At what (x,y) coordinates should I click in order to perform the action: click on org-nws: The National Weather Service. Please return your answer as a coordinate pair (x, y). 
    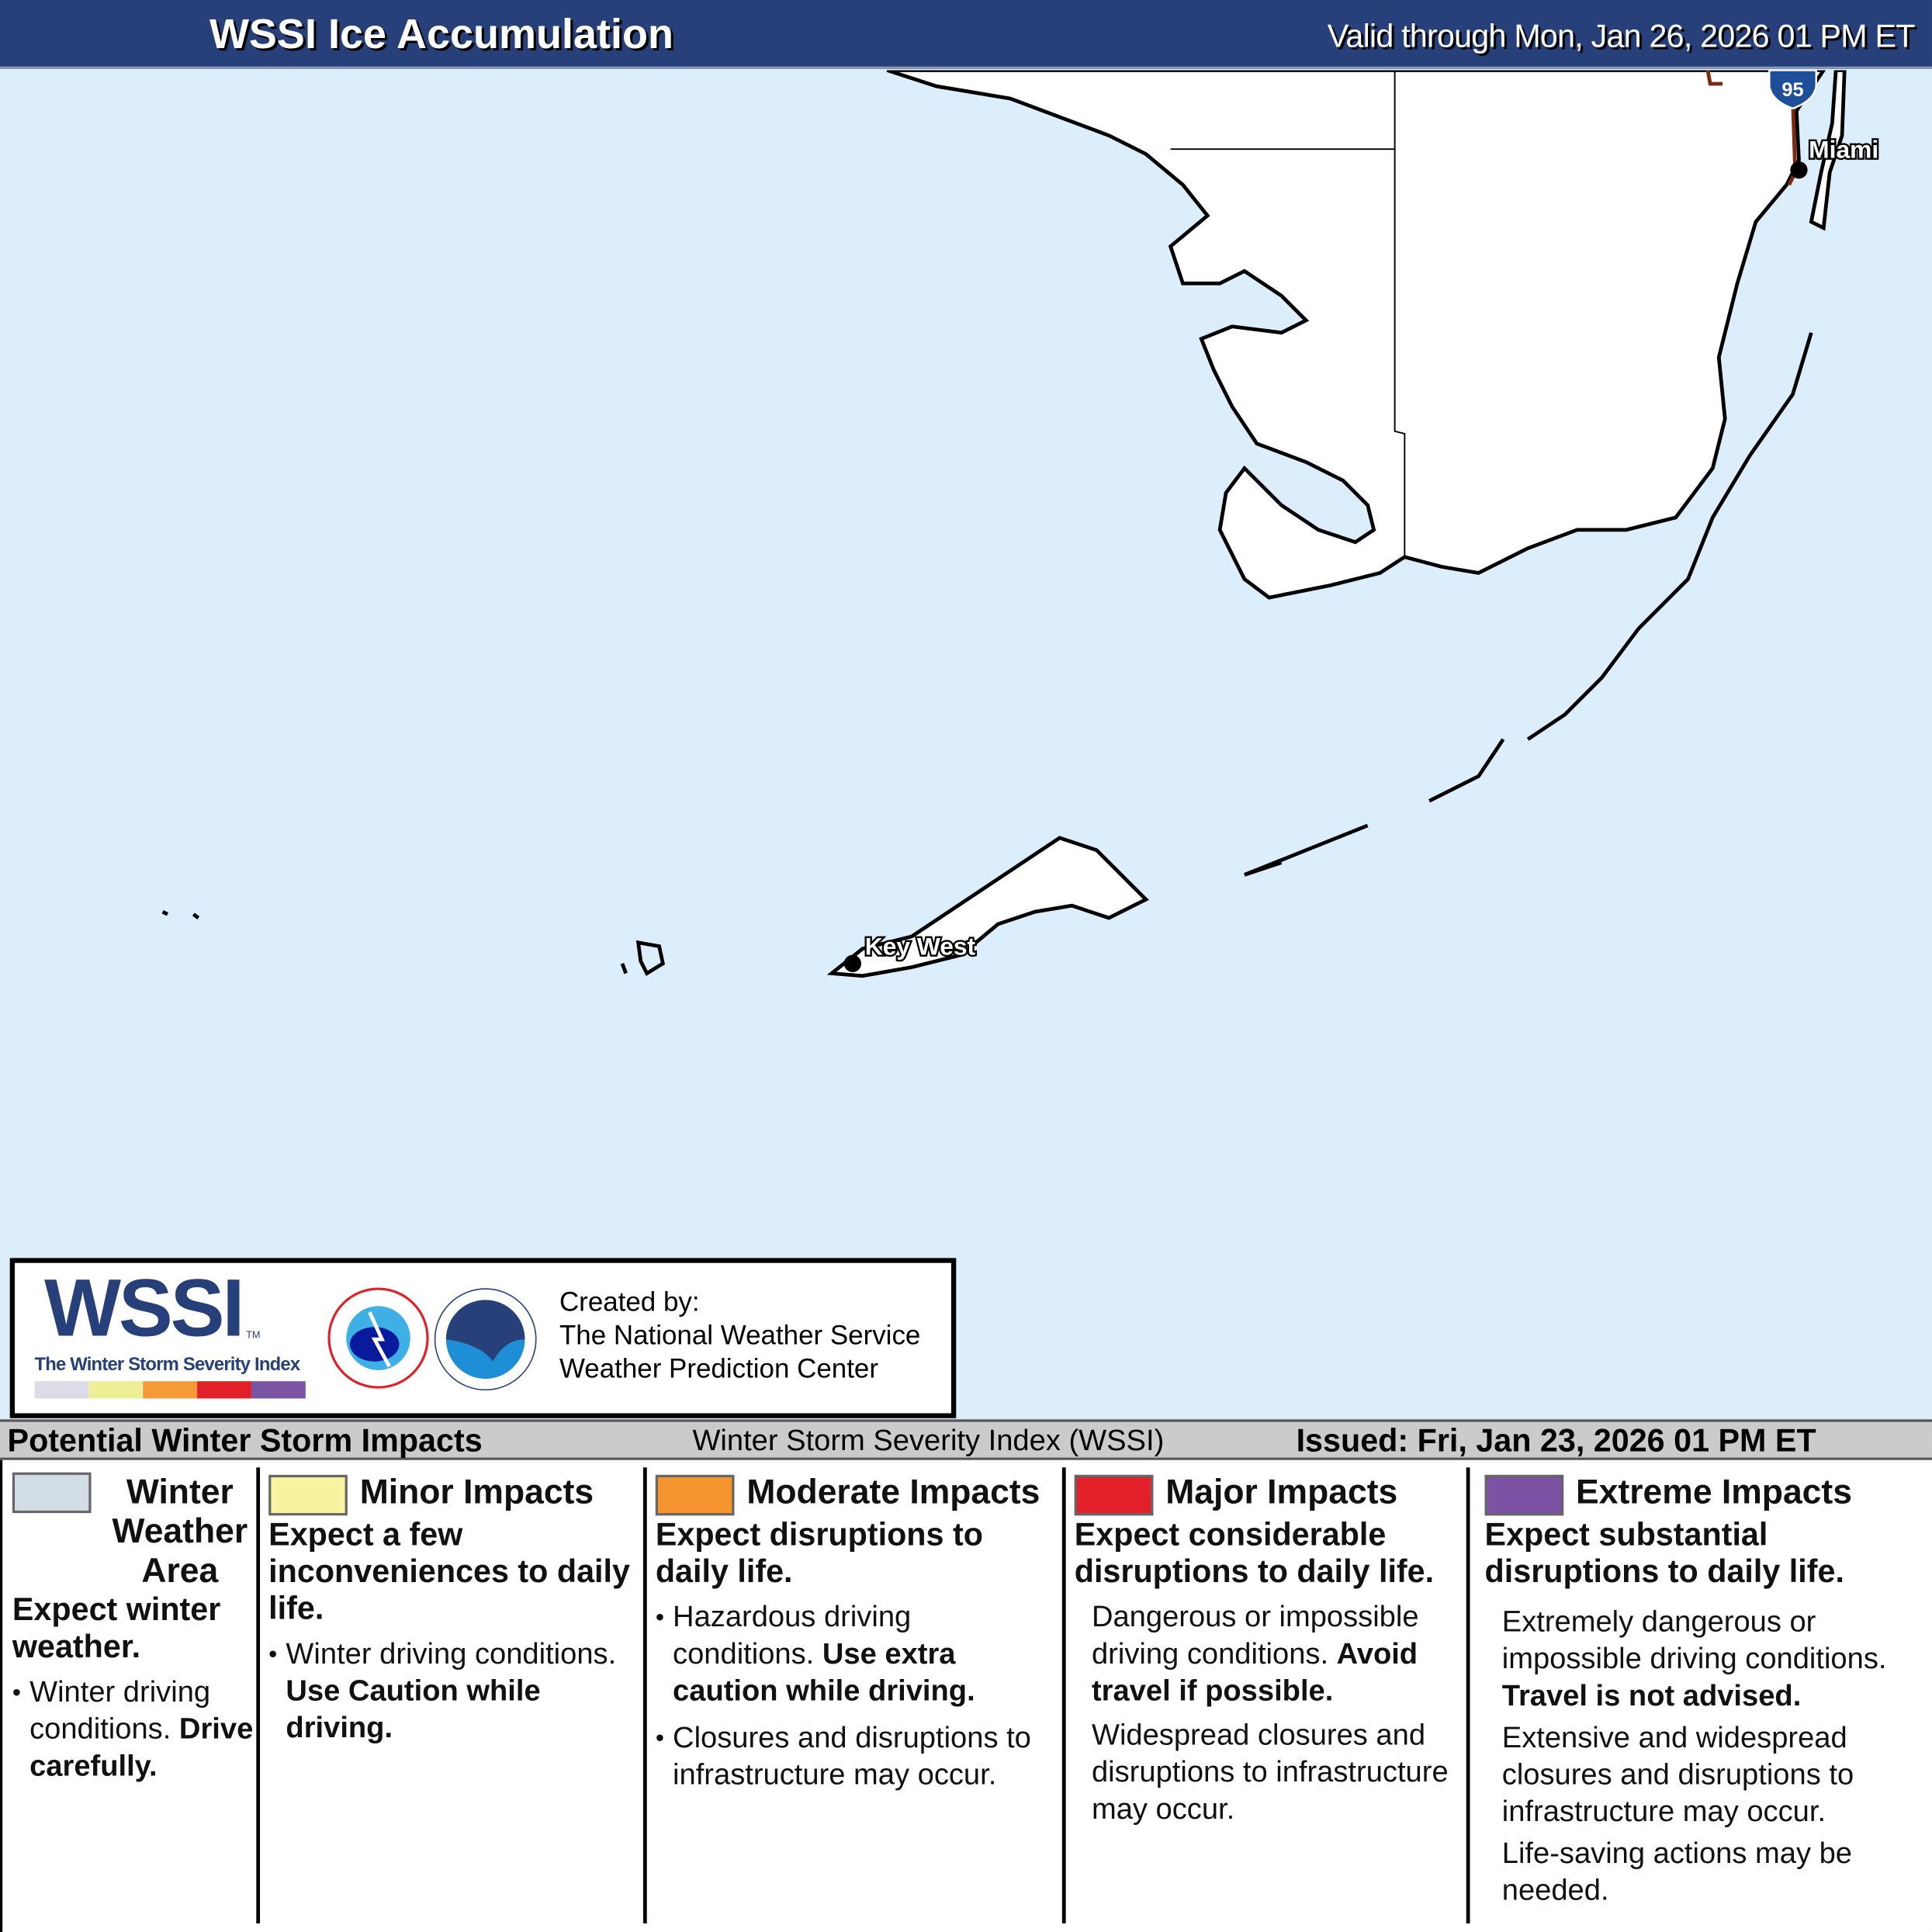
    Looking at the image, I should click on (740, 1335).